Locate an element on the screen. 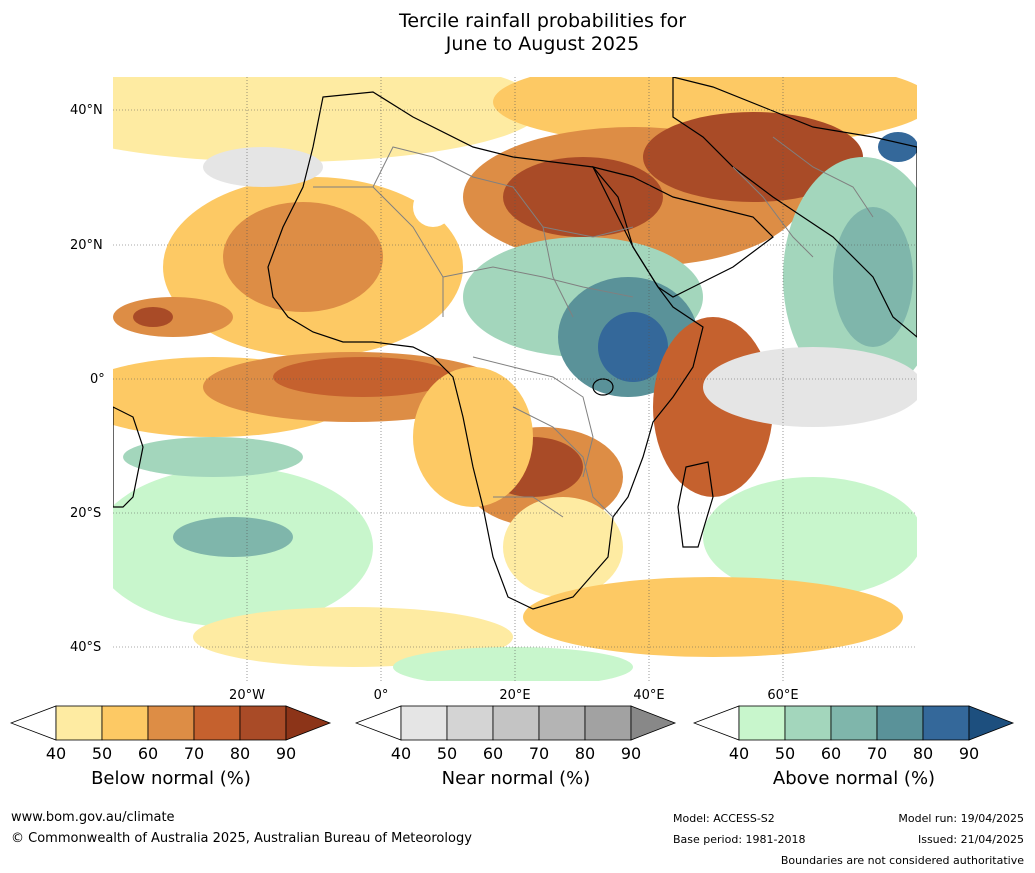 The height and width of the screenshot is (873, 1035). above-normal-tick-label: 70 is located at coordinates (877, 753).